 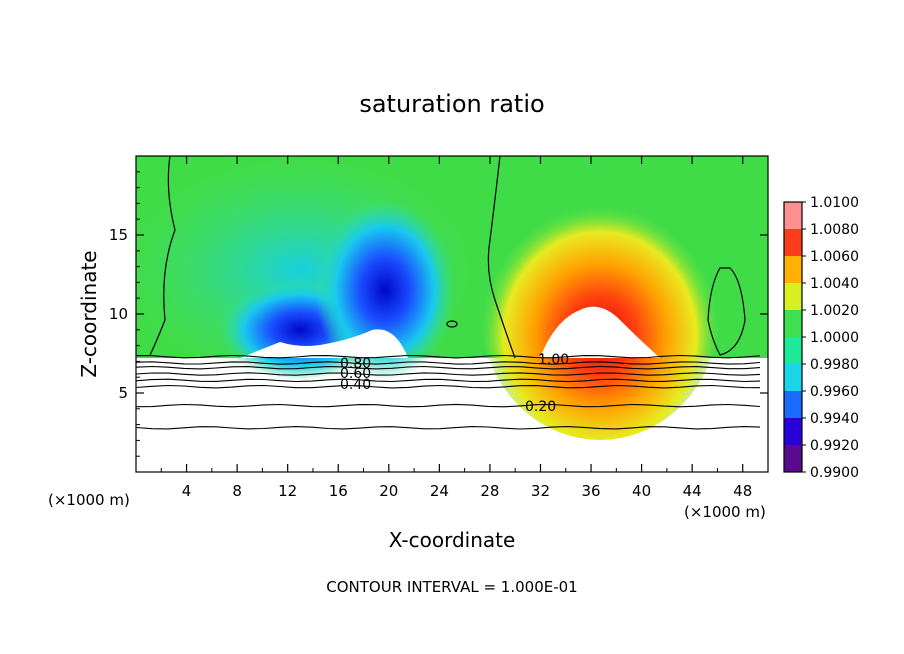 I want to click on x-axis-label: X-coordinate, so click(x=452, y=540).